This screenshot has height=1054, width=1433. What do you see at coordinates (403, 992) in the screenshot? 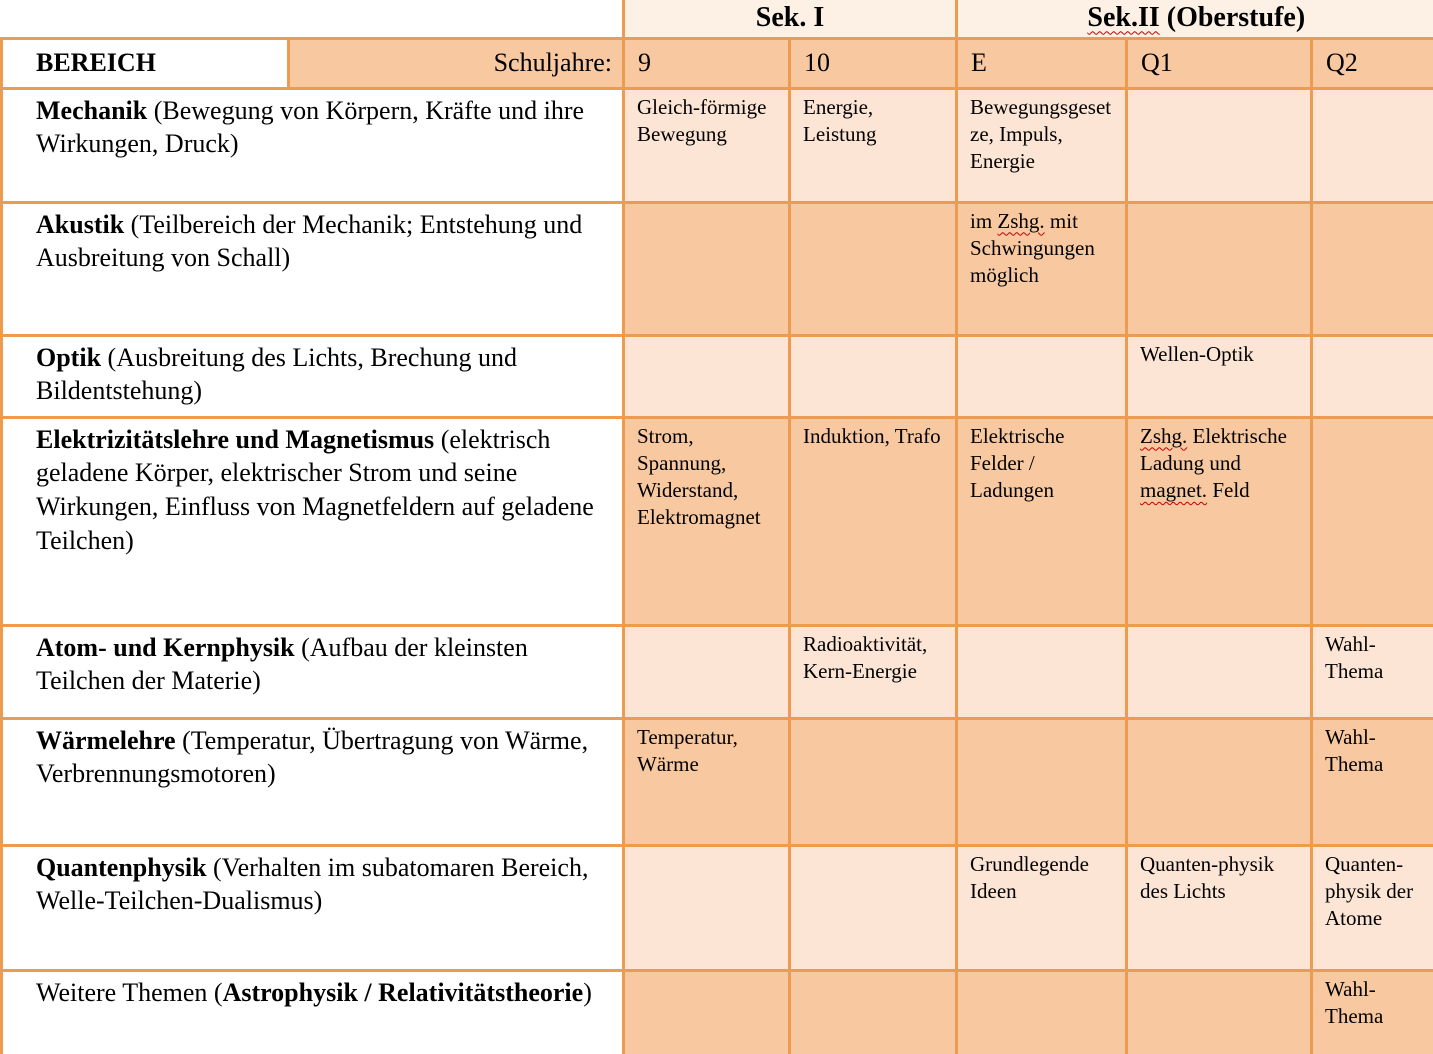
I see `row-title: Astrophysik / Relativitätstheorie` at bounding box center [403, 992].